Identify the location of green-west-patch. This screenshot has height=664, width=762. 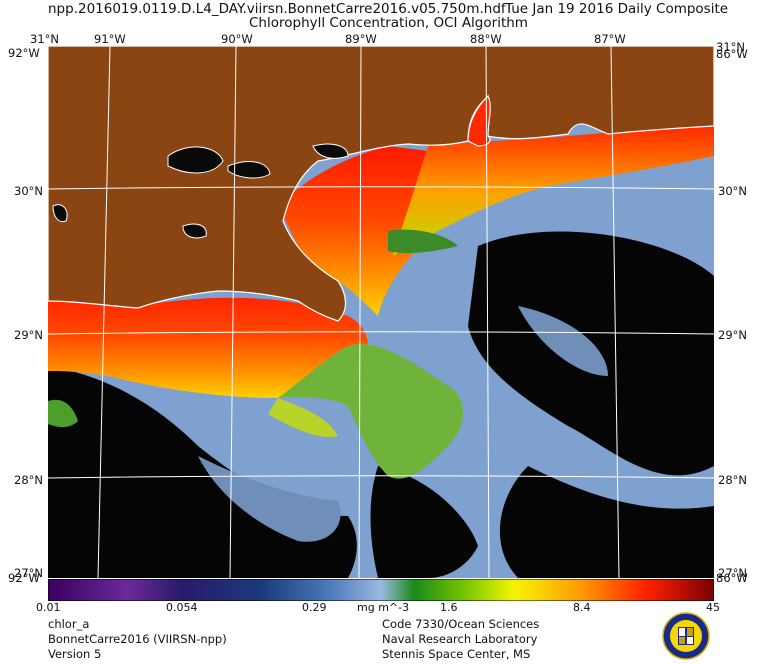
(63, 413).